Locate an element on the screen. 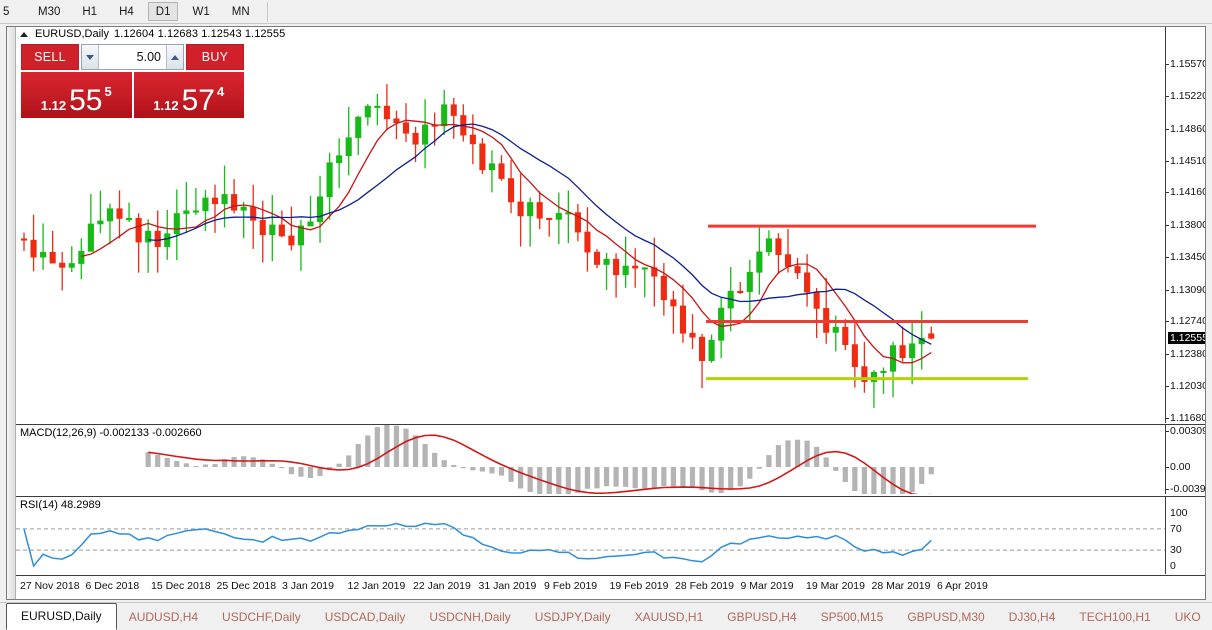  macd-tick-label: -0.003947 is located at coordinates (1185, 488).